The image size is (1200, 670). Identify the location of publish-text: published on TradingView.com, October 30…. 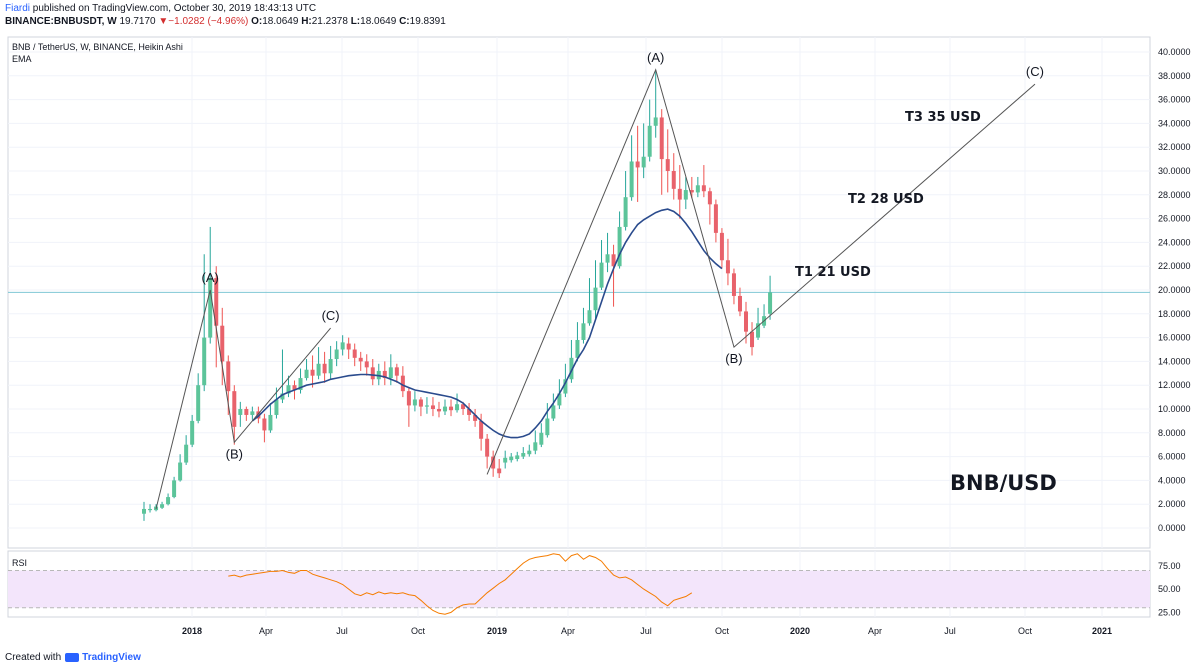
(173, 8).